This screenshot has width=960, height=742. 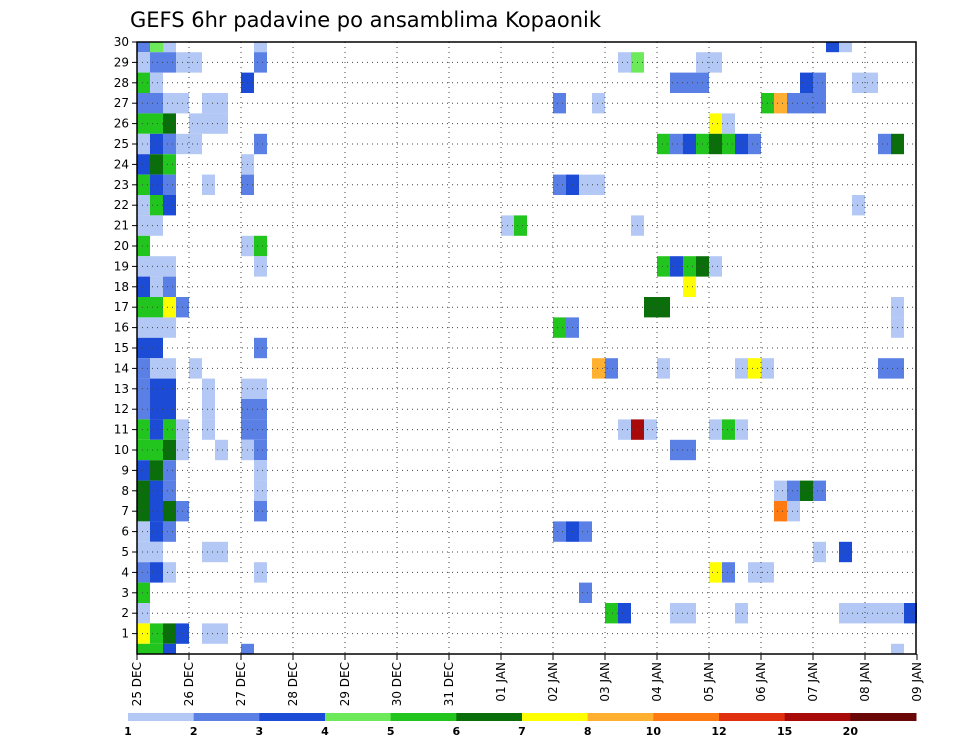 I want to click on x-tick-label: 06 JAN, so click(x=761, y=682).